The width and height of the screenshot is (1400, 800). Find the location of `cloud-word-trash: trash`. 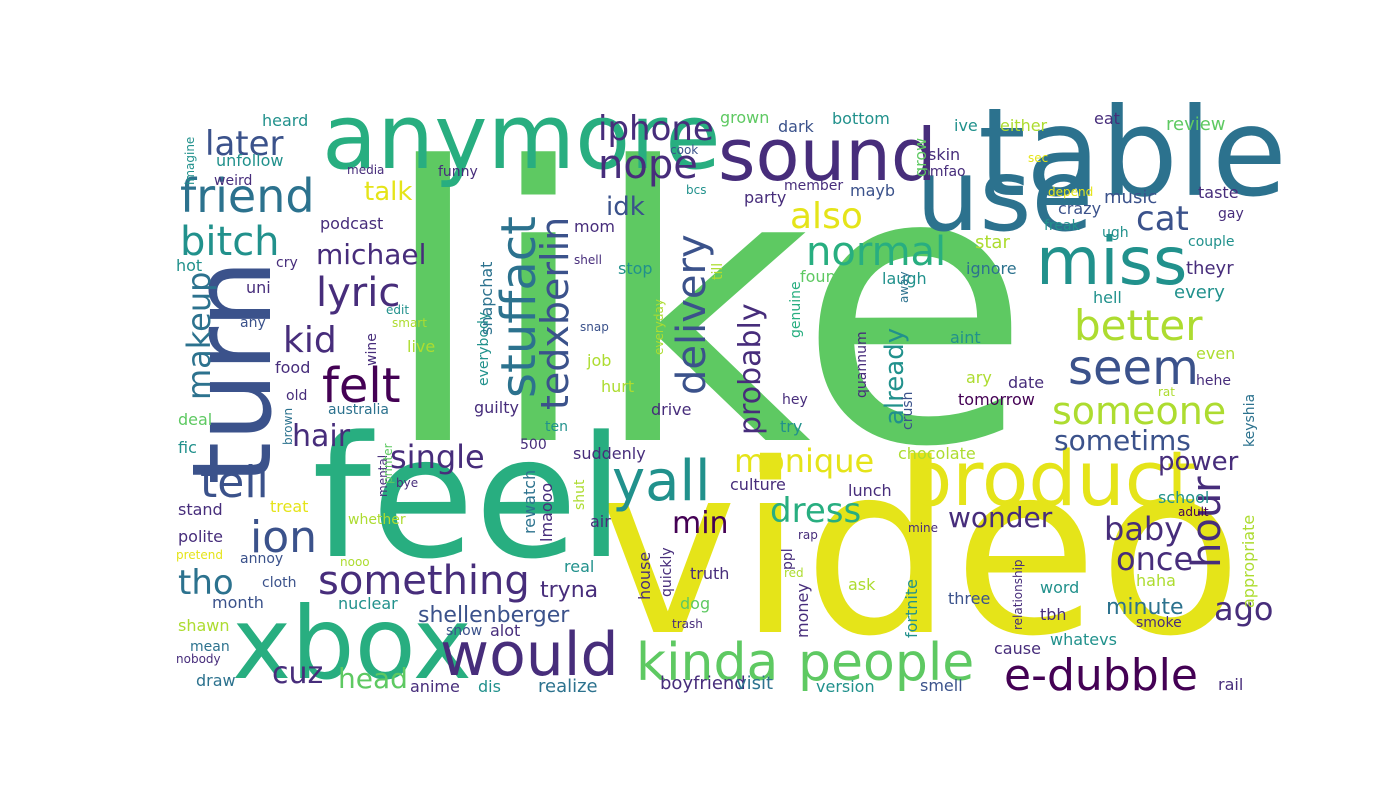

cloud-word-trash: trash is located at coordinates (687, 624).